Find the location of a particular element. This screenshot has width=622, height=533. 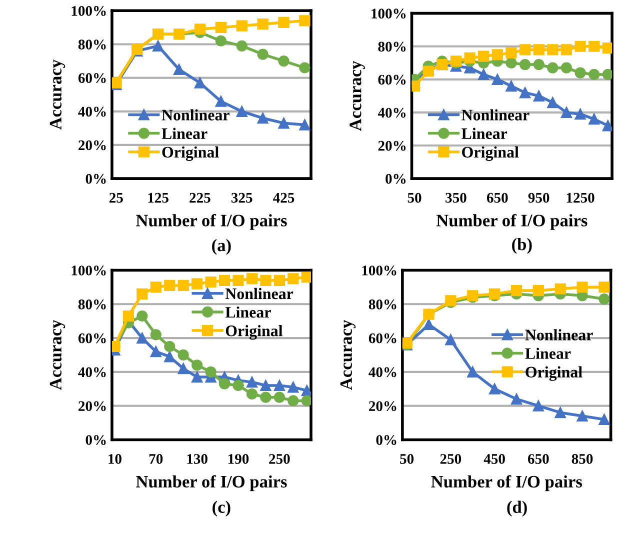

x-tick-label: 950 is located at coordinates (539, 197).